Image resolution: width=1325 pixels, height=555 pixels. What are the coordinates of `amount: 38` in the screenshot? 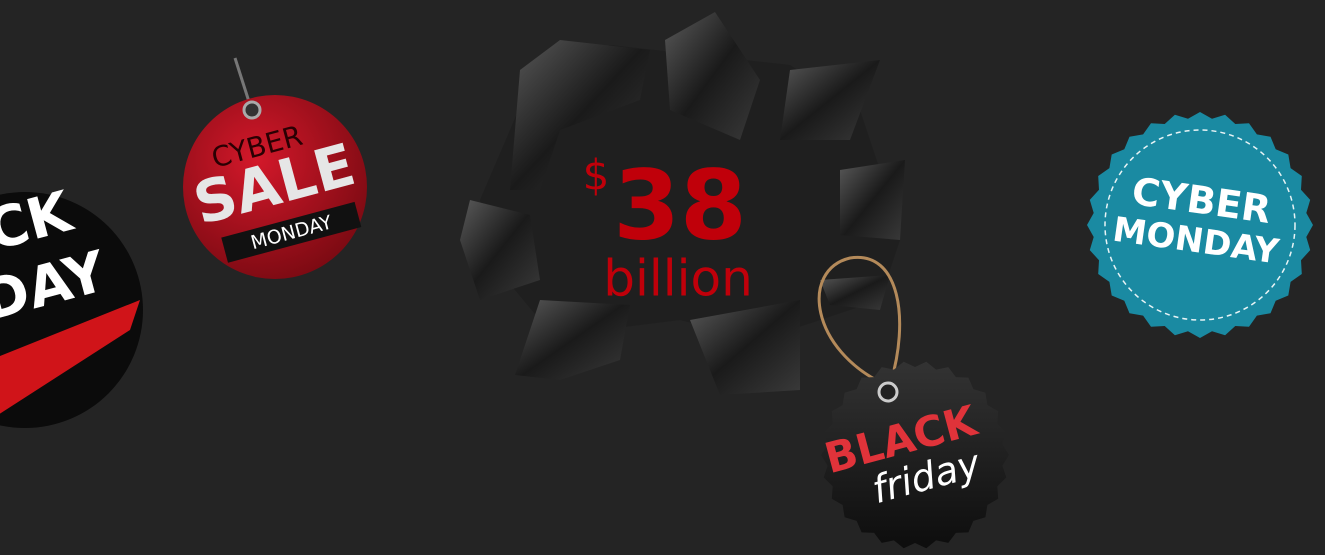 It's located at (680, 205).